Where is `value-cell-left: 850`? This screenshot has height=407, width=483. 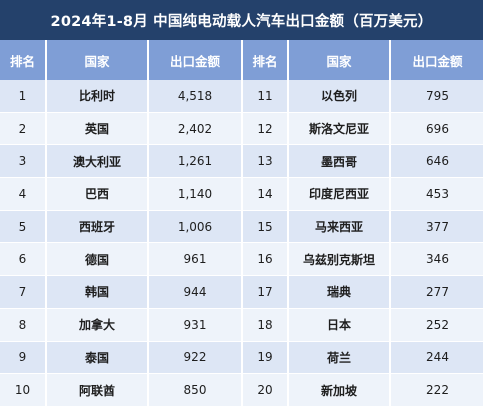
value-cell-left: 850 is located at coordinates (195, 390).